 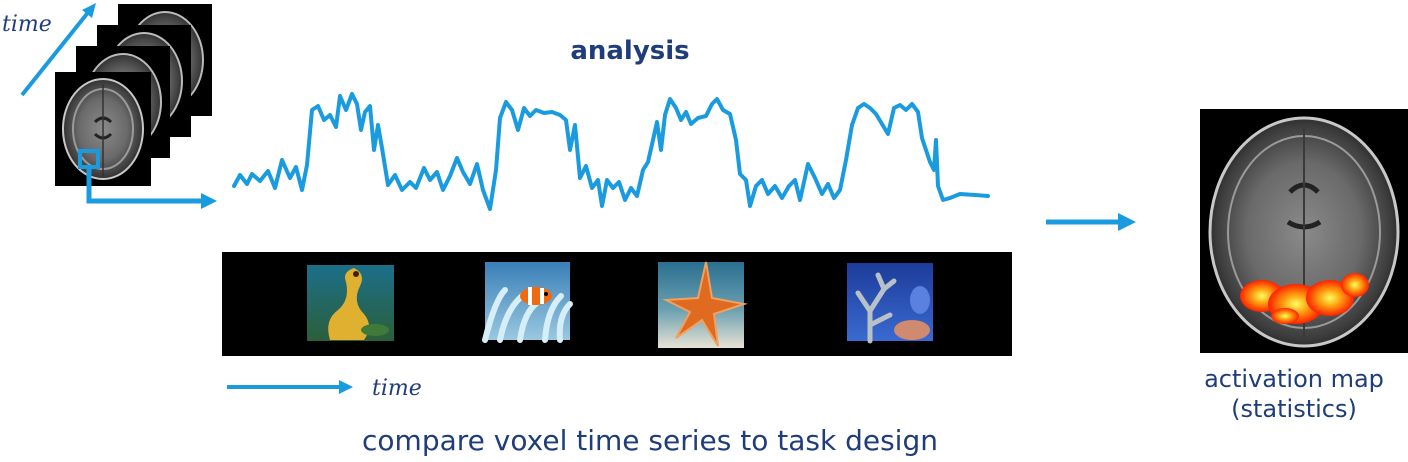 What do you see at coordinates (350, 303) in the screenshot?
I see `stimulus-seahorse` at bounding box center [350, 303].